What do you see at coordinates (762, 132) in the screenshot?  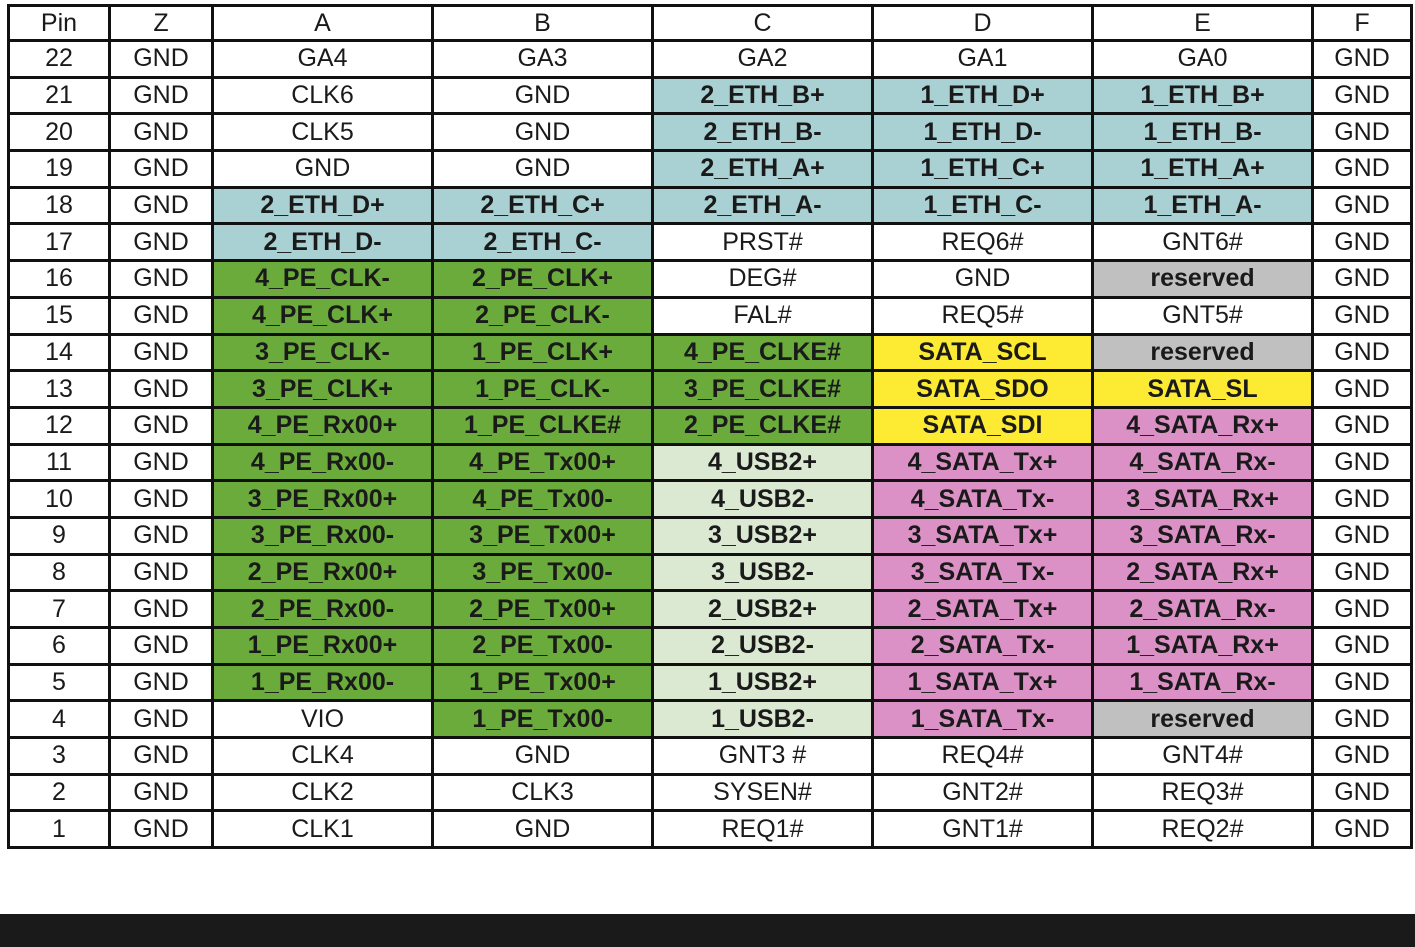 I see `table-cell-c: 2_ETH_B-` at bounding box center [762, 132].